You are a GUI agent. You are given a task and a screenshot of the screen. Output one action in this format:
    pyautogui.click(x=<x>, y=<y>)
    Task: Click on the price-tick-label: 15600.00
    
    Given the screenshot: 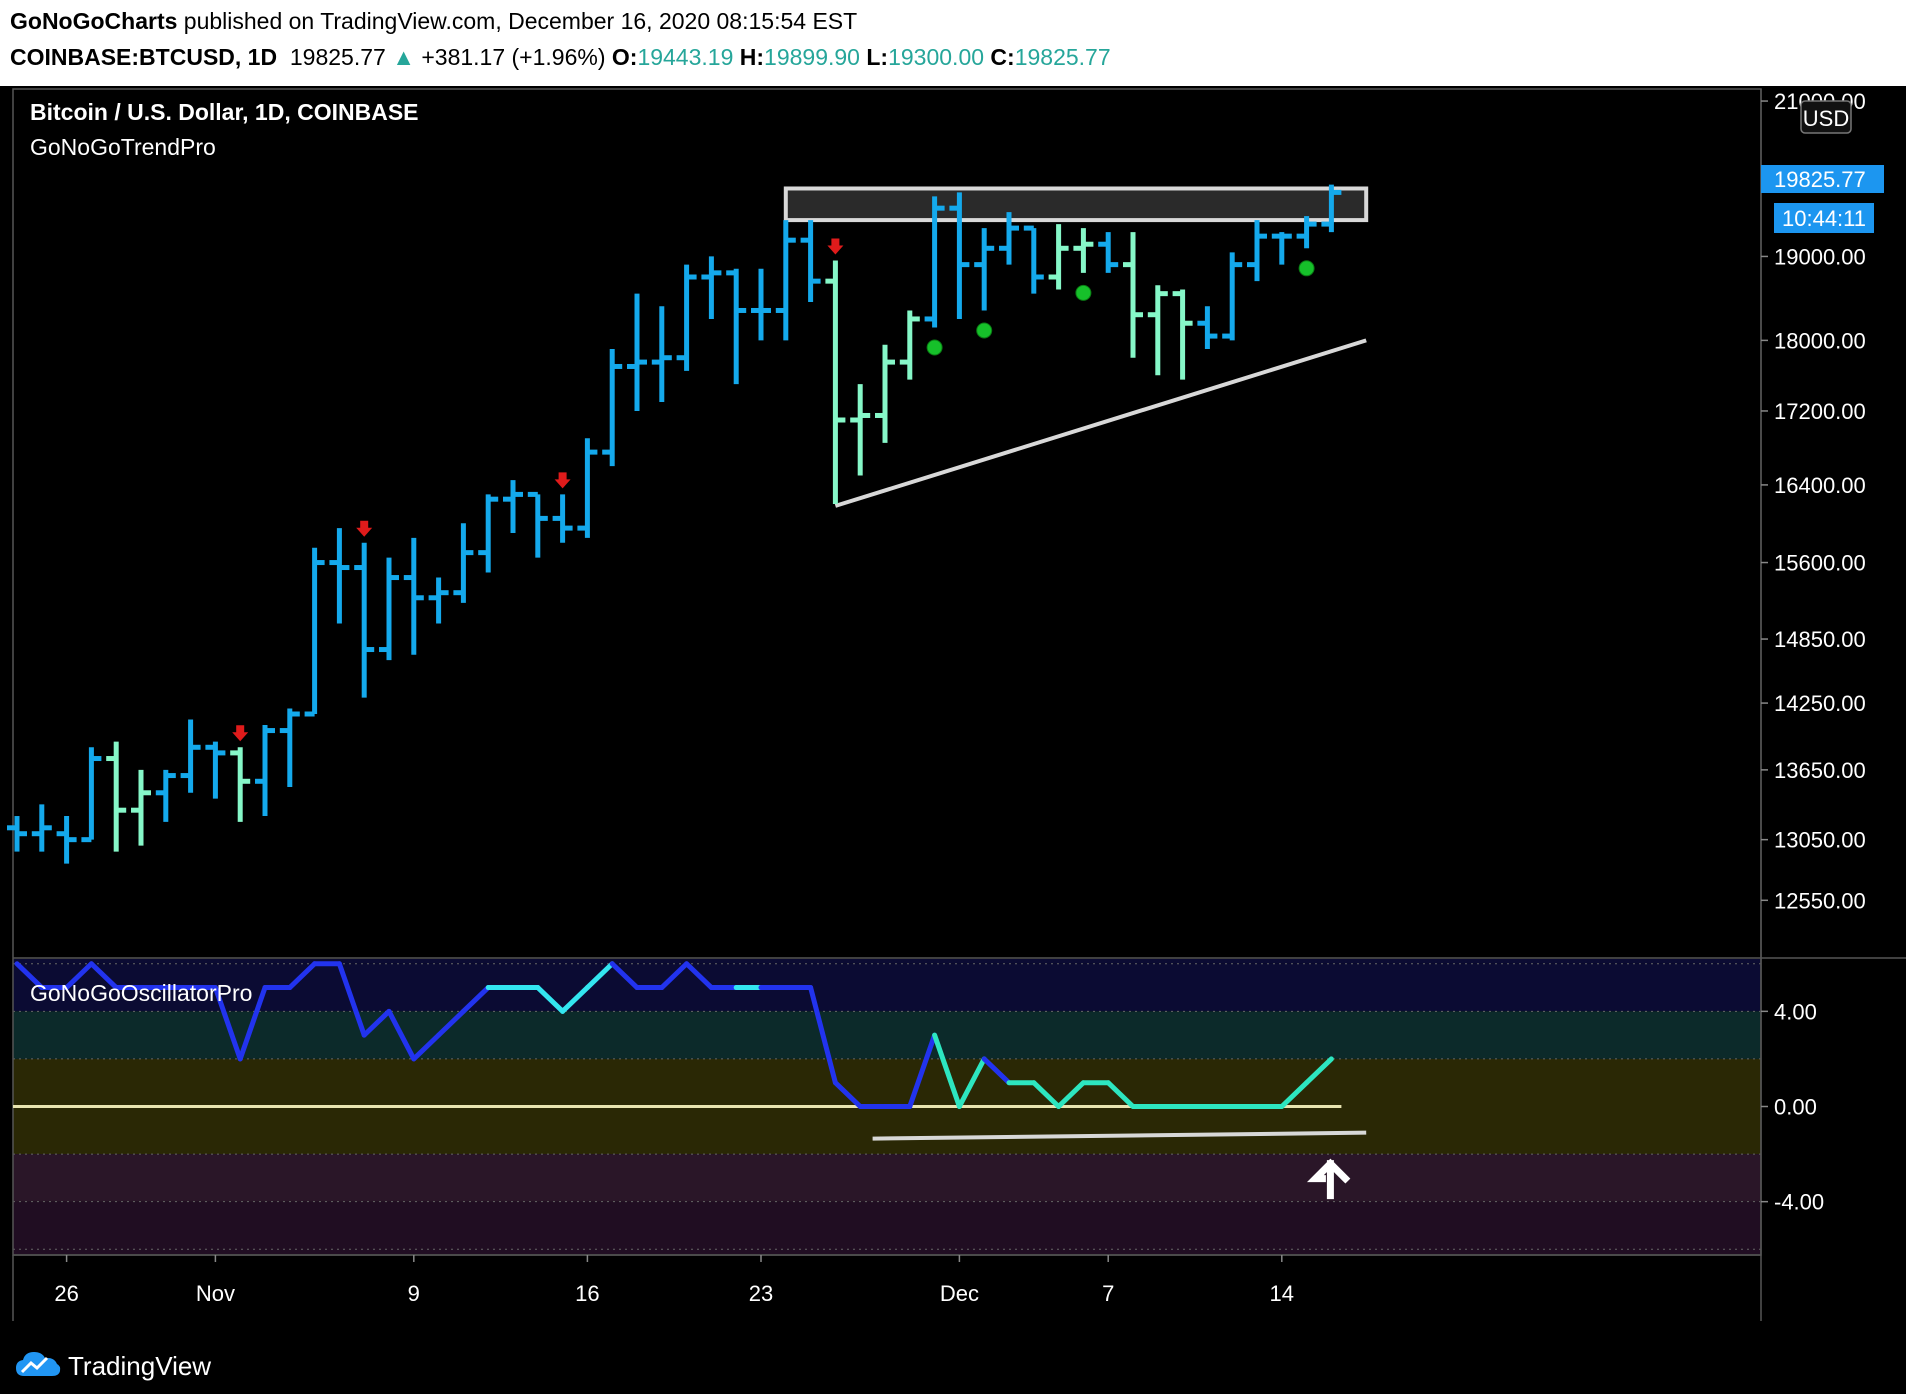 What is the action you would take?
    pyautogui.click(x=1820, y=563)
    